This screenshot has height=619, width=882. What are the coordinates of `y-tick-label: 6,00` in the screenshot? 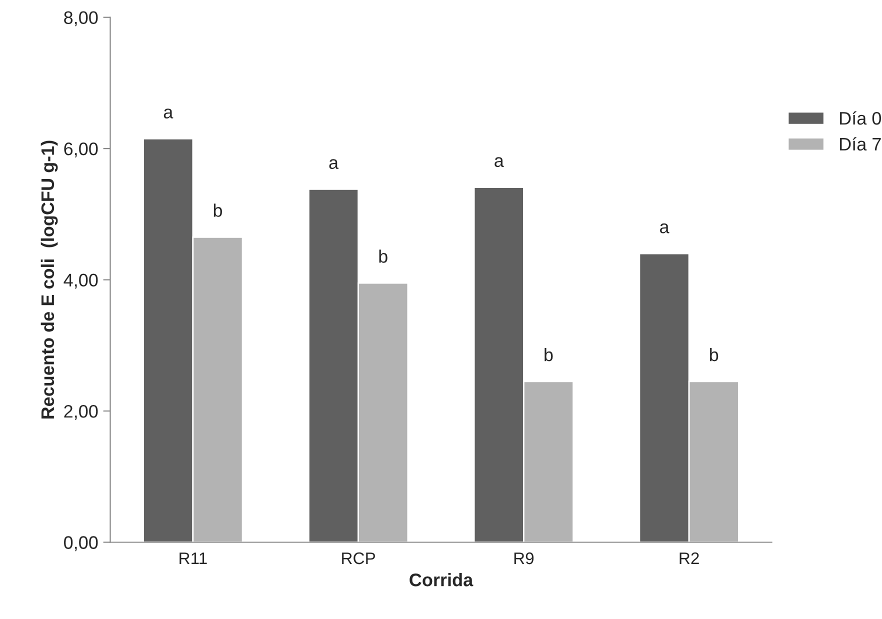 It's located at (81, 150).